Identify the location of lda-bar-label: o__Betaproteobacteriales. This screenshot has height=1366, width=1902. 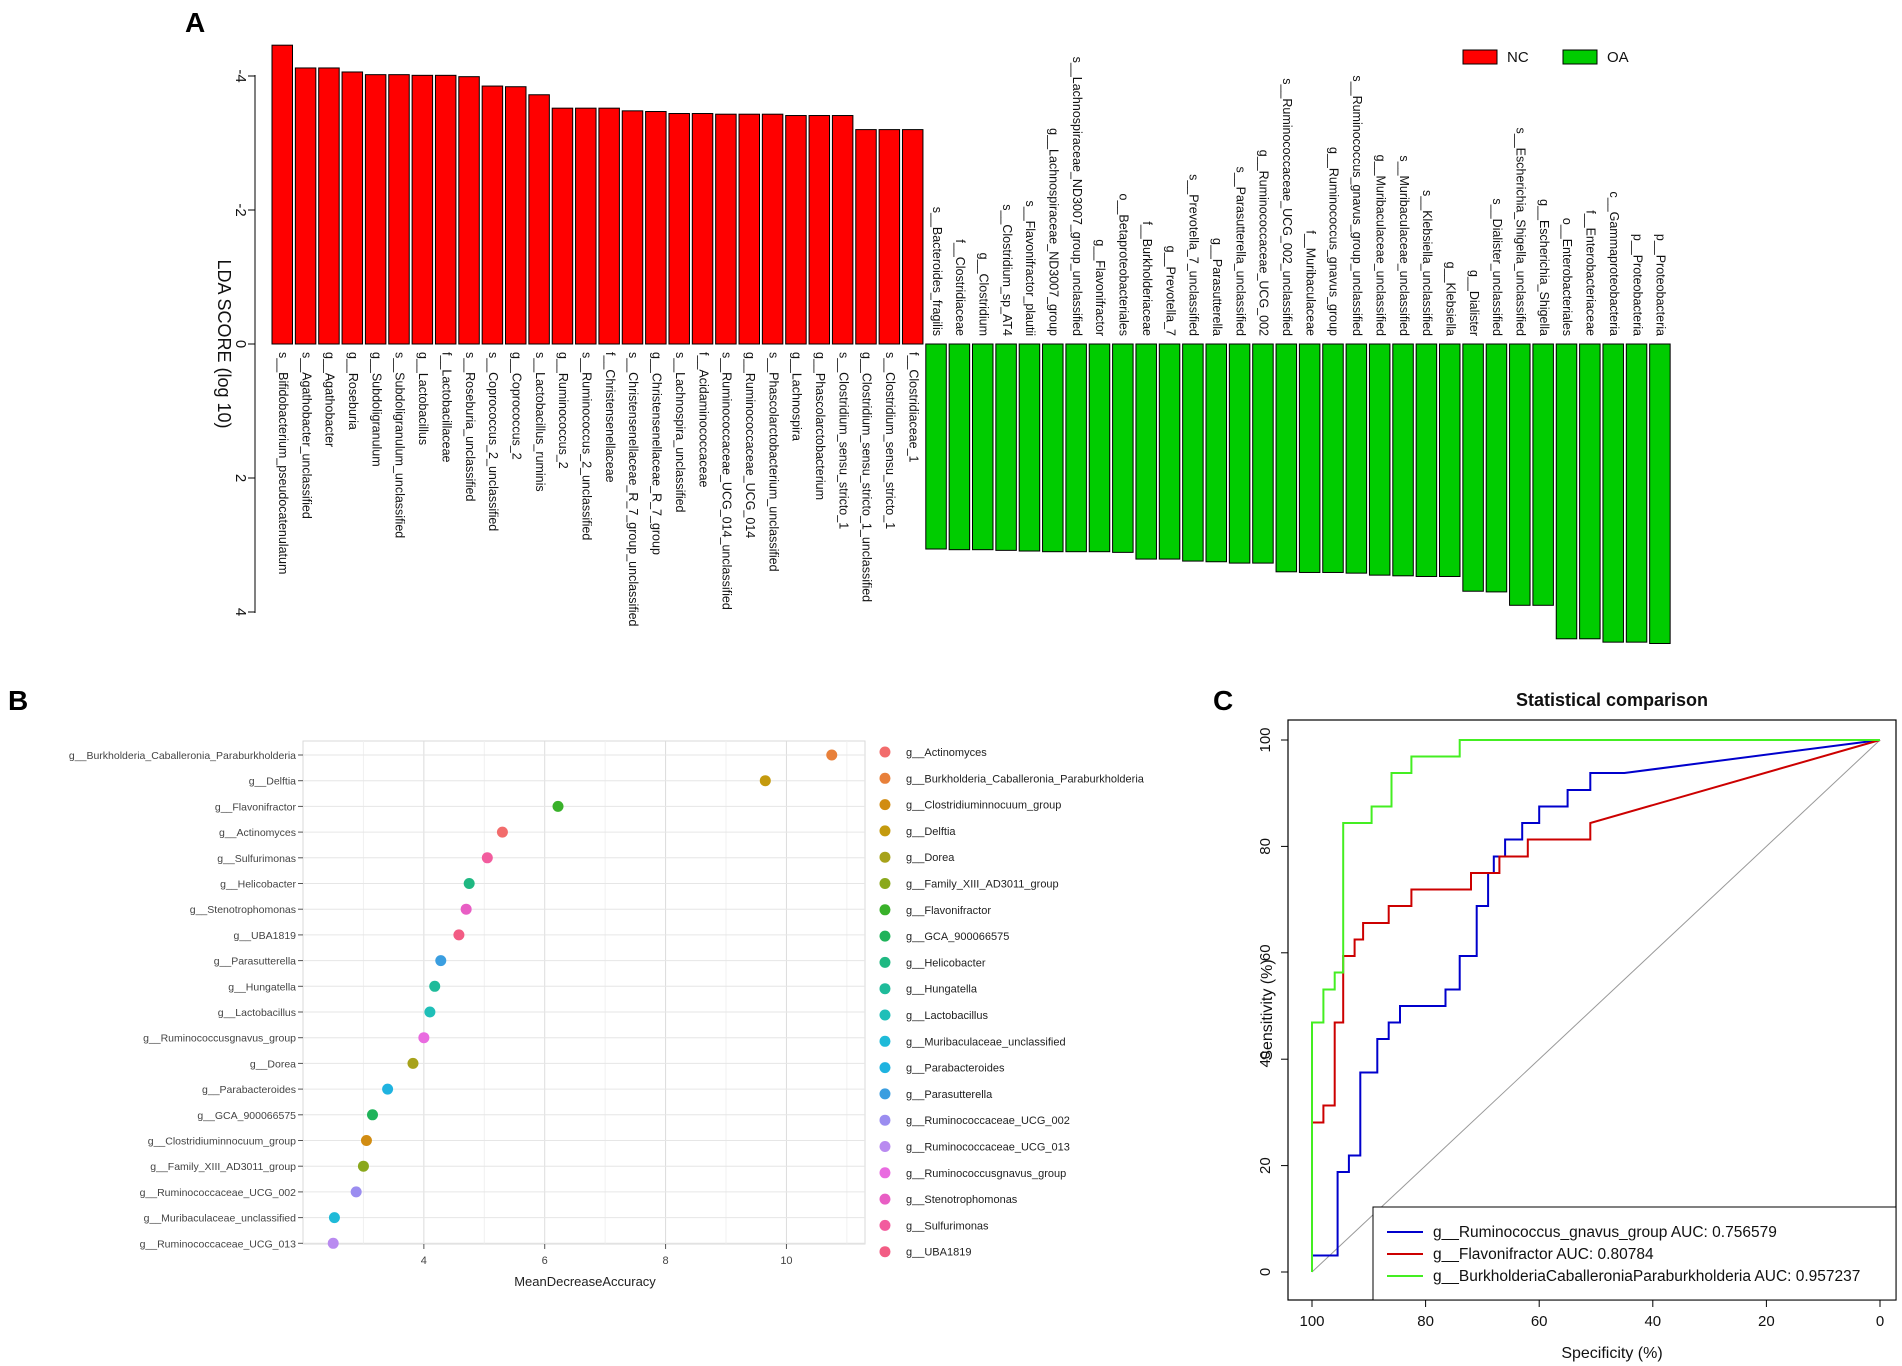
(1124, 265).